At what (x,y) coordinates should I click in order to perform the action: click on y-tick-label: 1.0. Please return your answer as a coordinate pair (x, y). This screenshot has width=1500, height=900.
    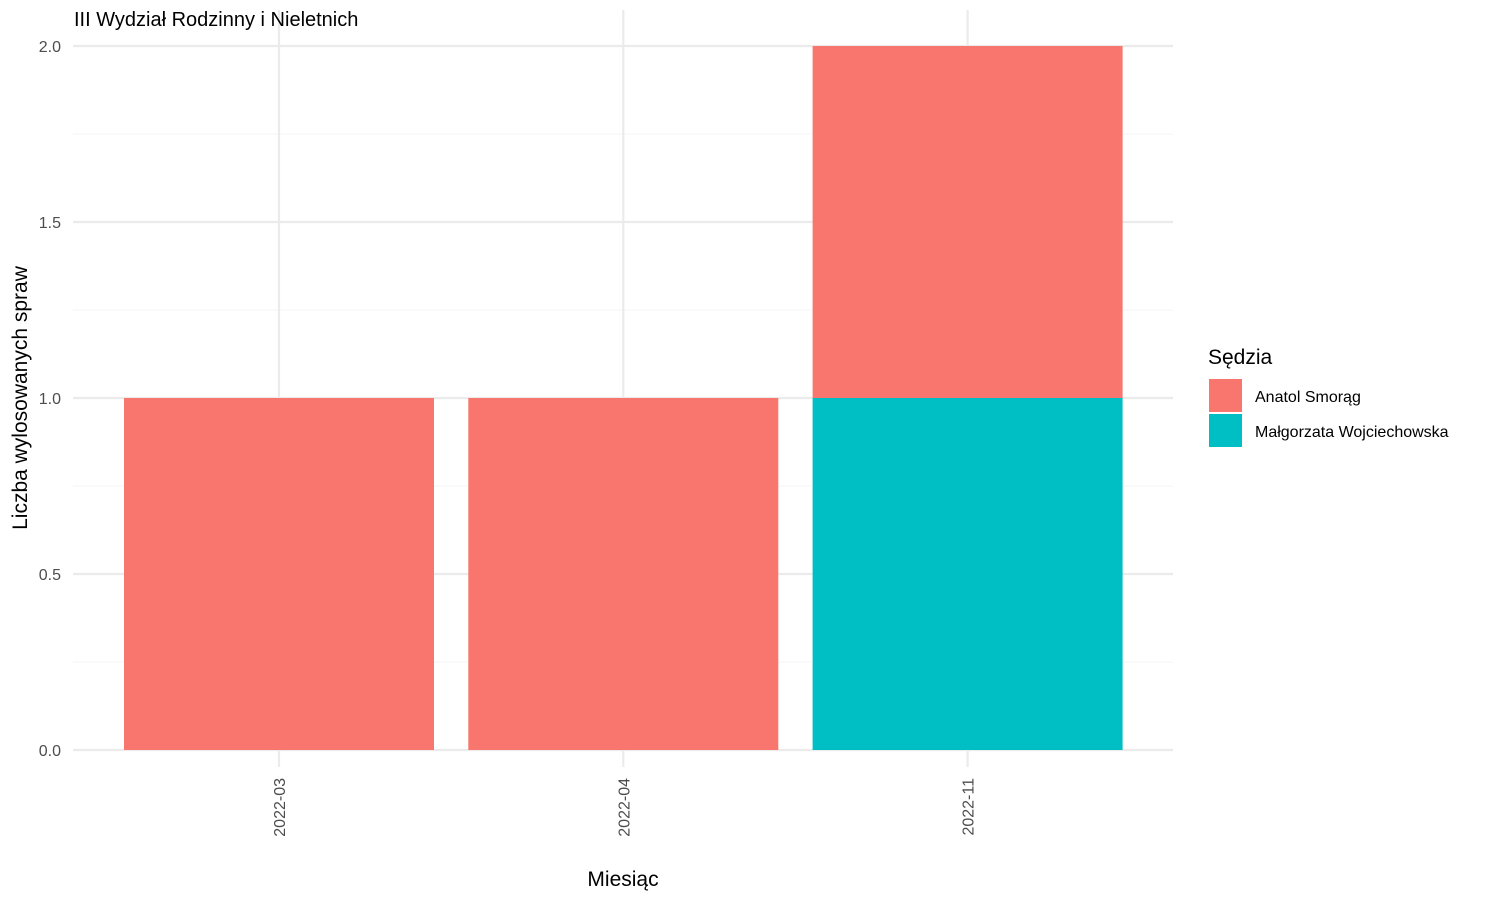
    Looking at the image, I should click on (50, 399).